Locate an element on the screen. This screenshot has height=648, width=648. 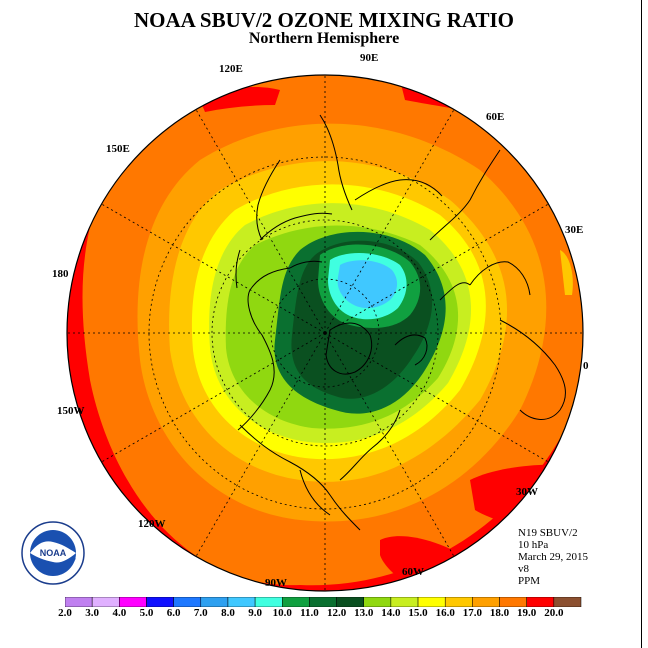
longitude-label-90e: 90E is located at coordinates (369, 58).